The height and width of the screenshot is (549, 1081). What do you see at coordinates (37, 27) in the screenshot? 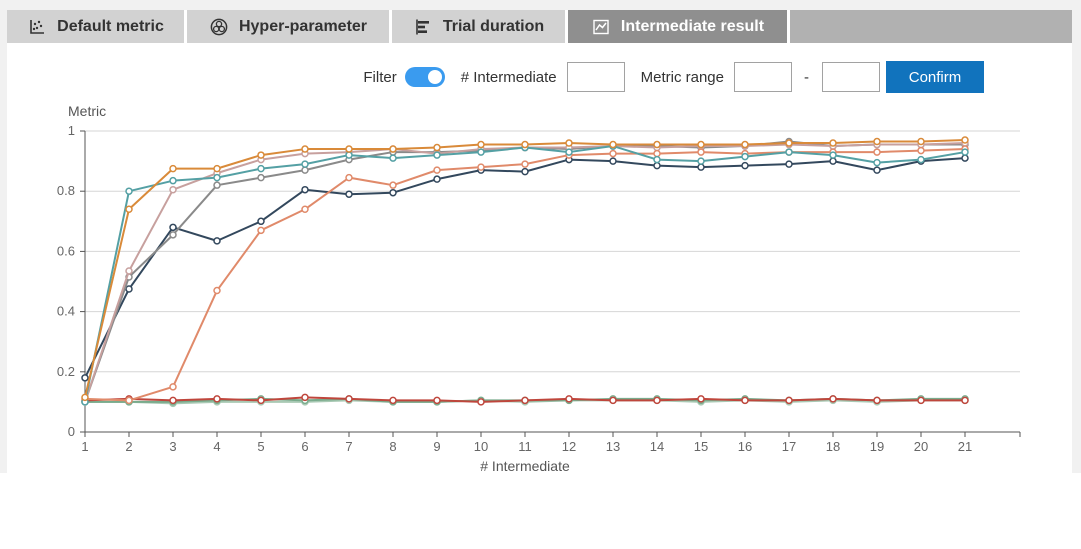
I see `scatter-icon` at bounding box center [37, 27].